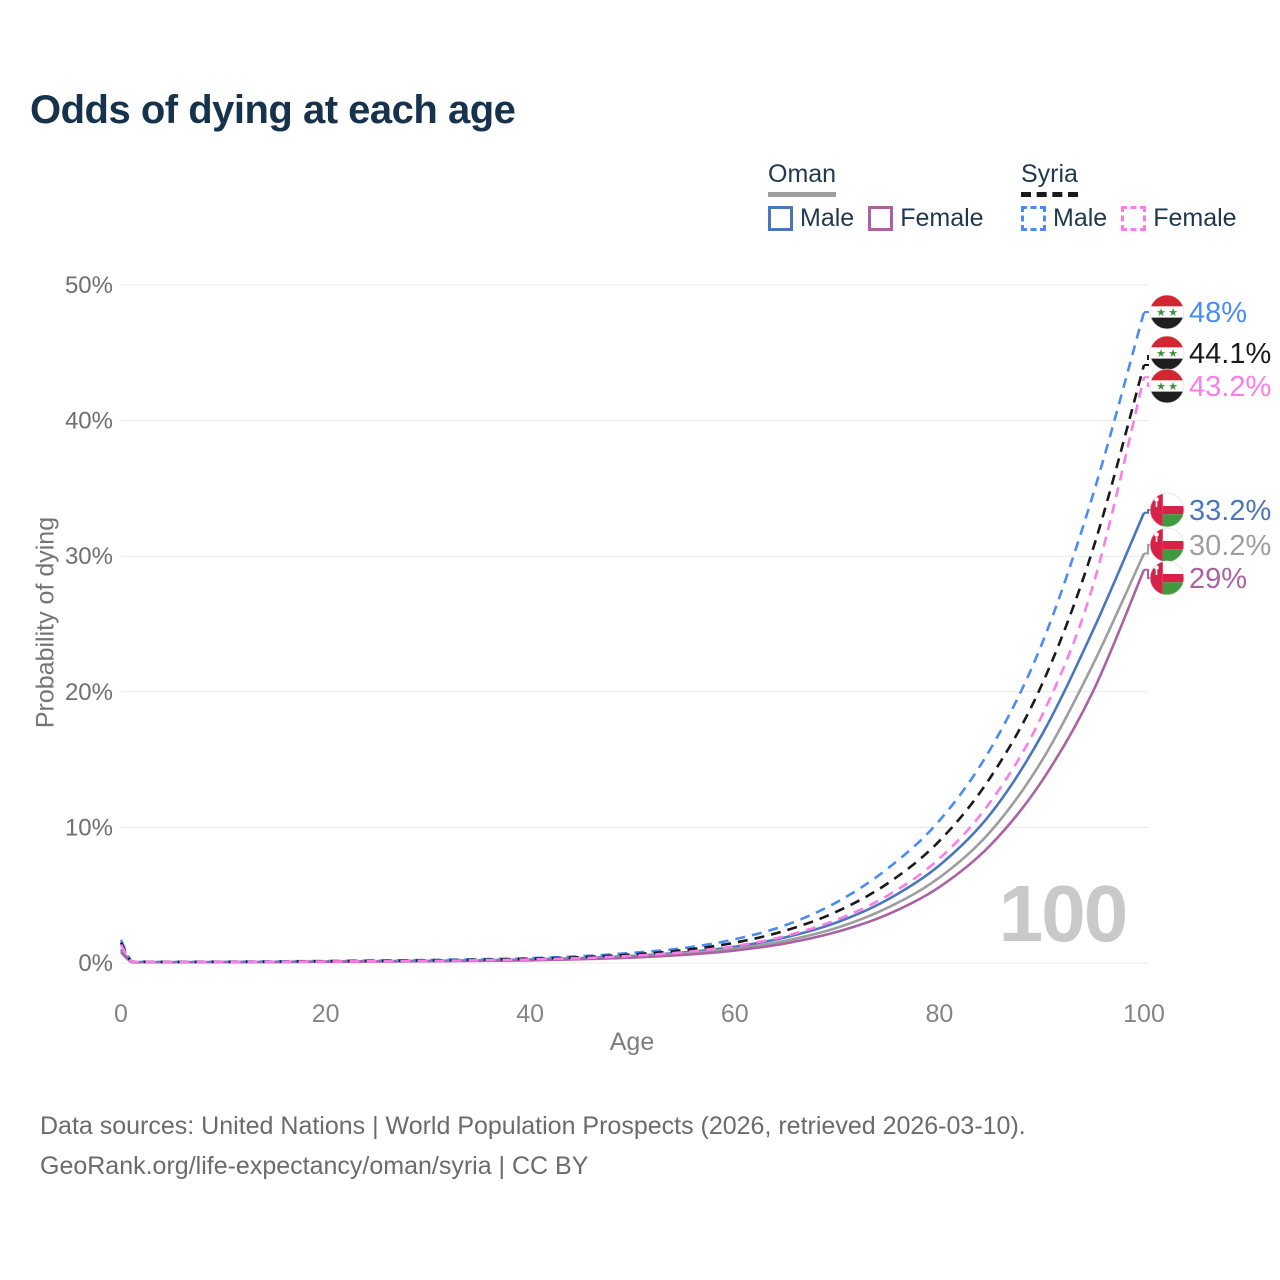 The image size is (1280, 1280). What do you see at coordinates (1230, 511) in the screenshot?
I see `end-value-label: 33.2%` at bounding box center [1230, 511].